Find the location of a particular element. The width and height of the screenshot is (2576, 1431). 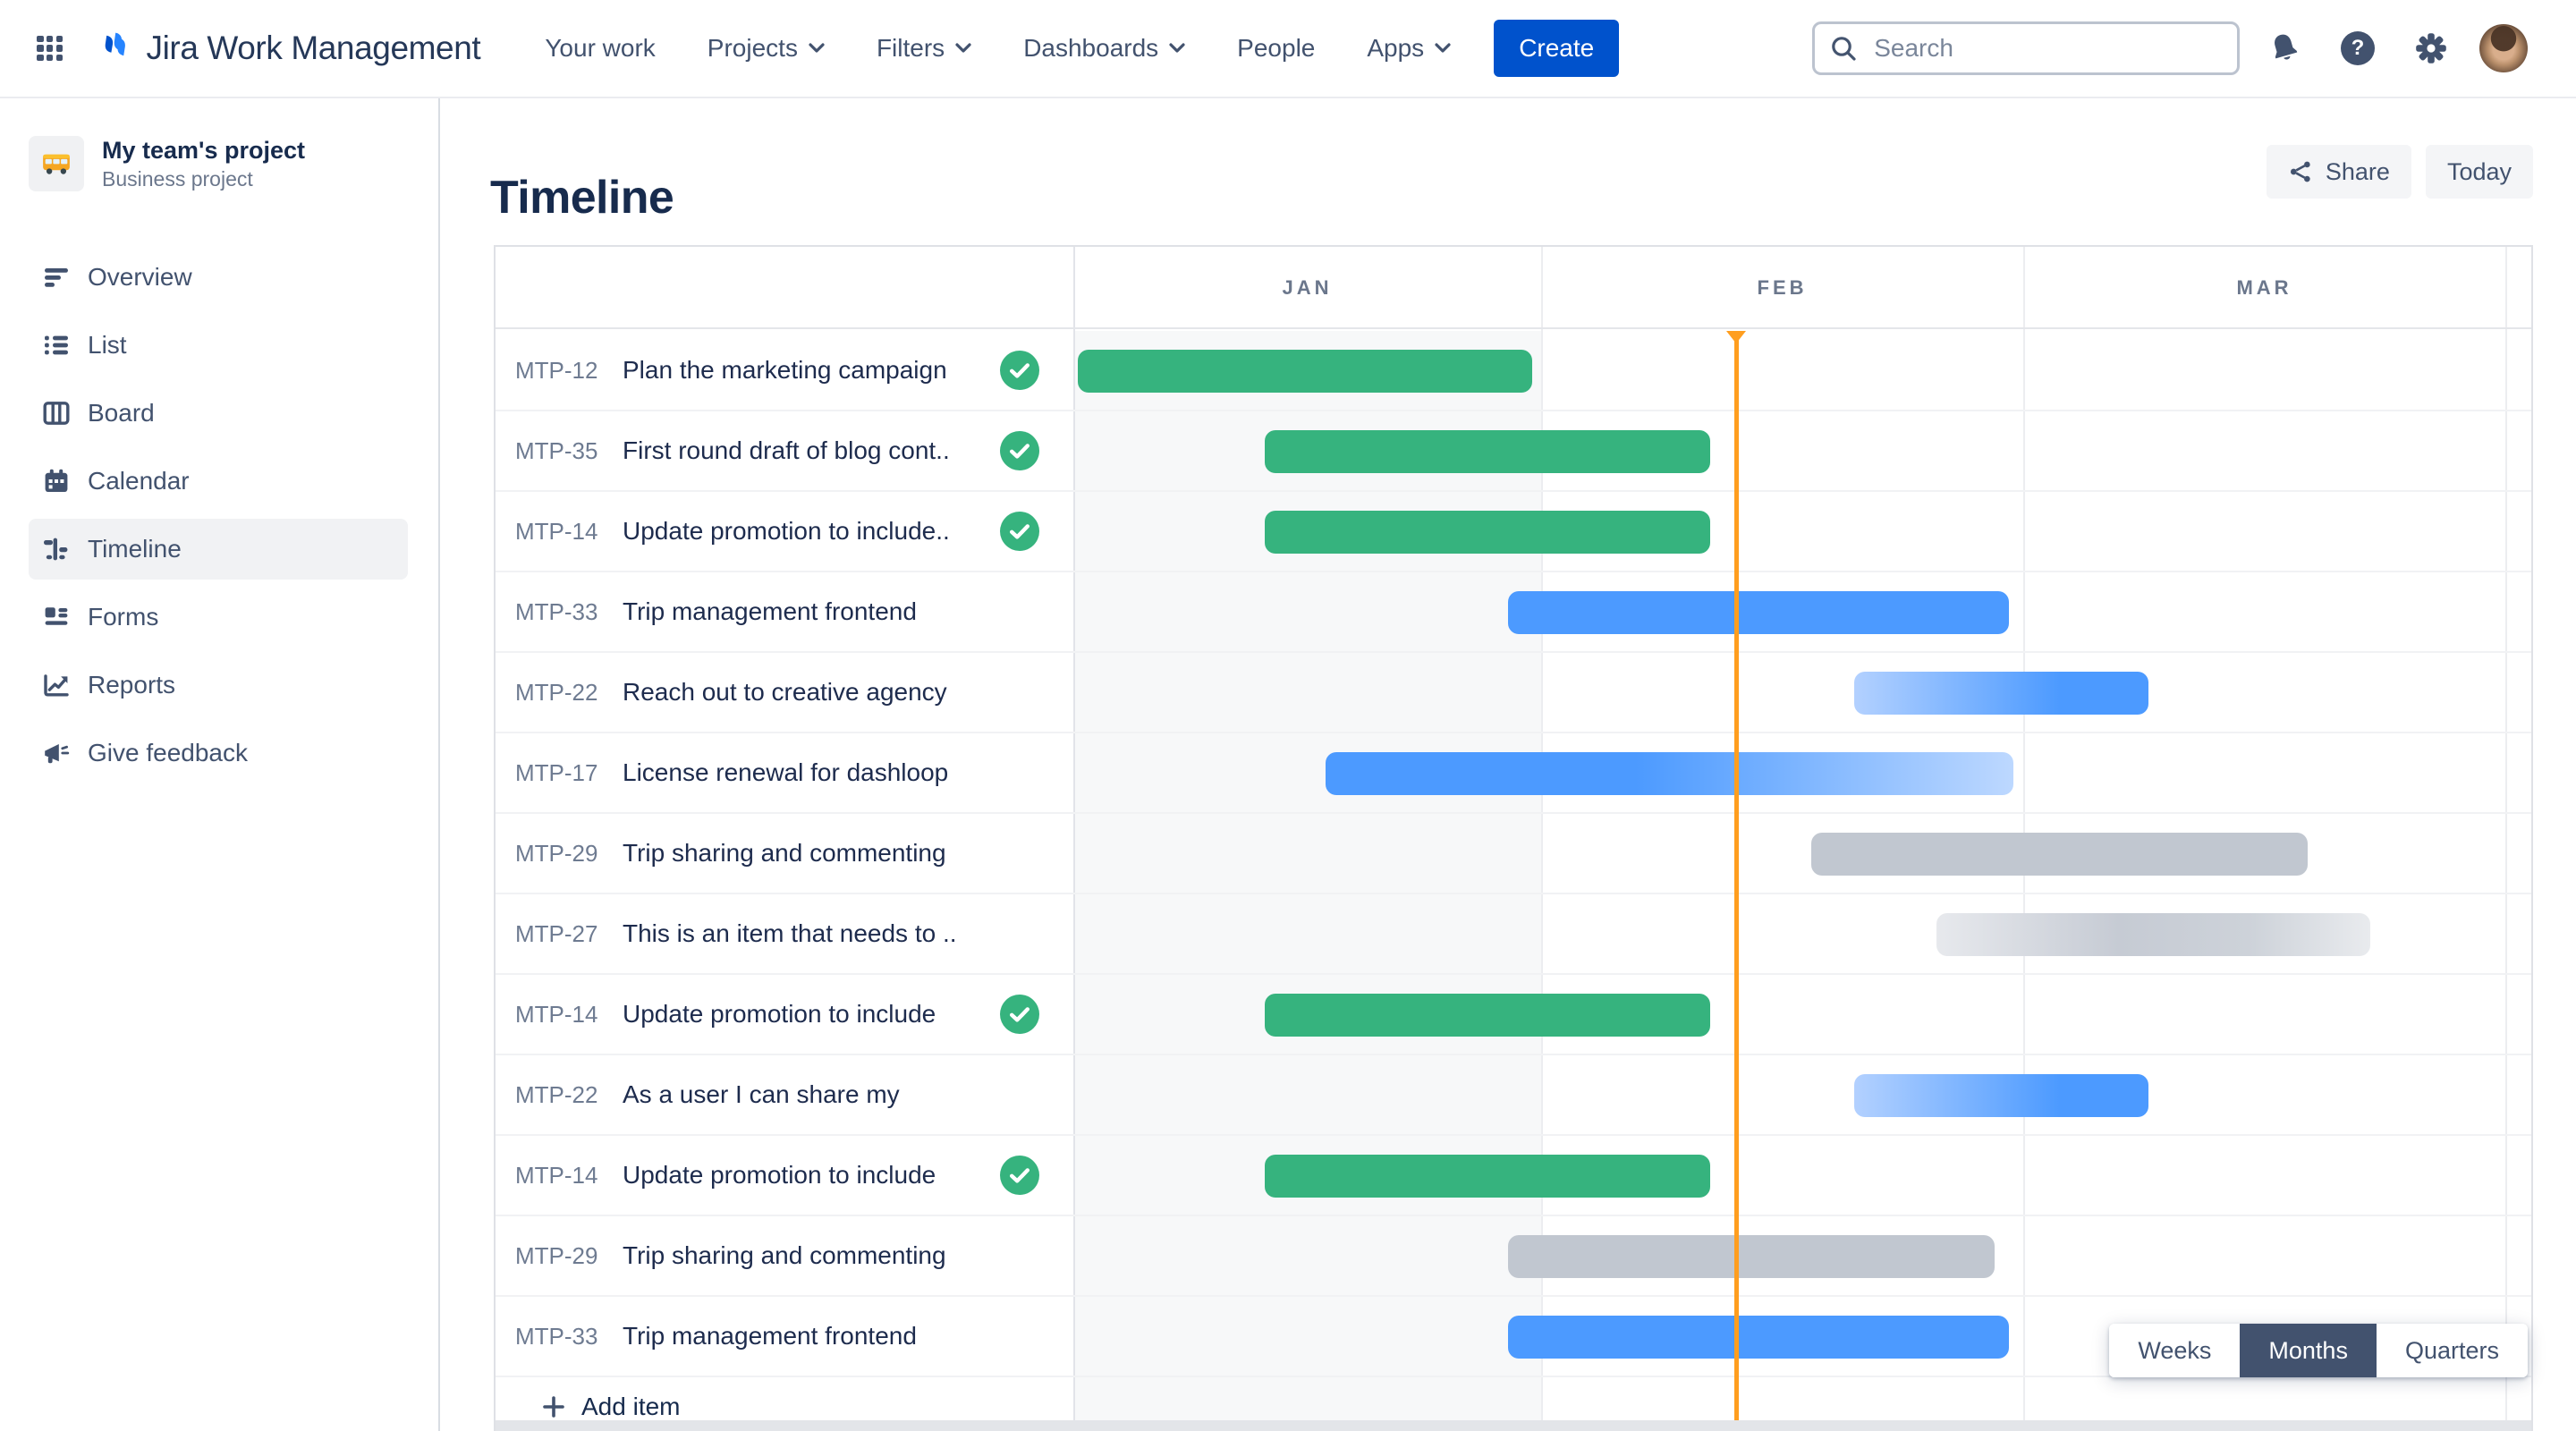

brand: Jira Work Management is located at coordinates (289, 48).